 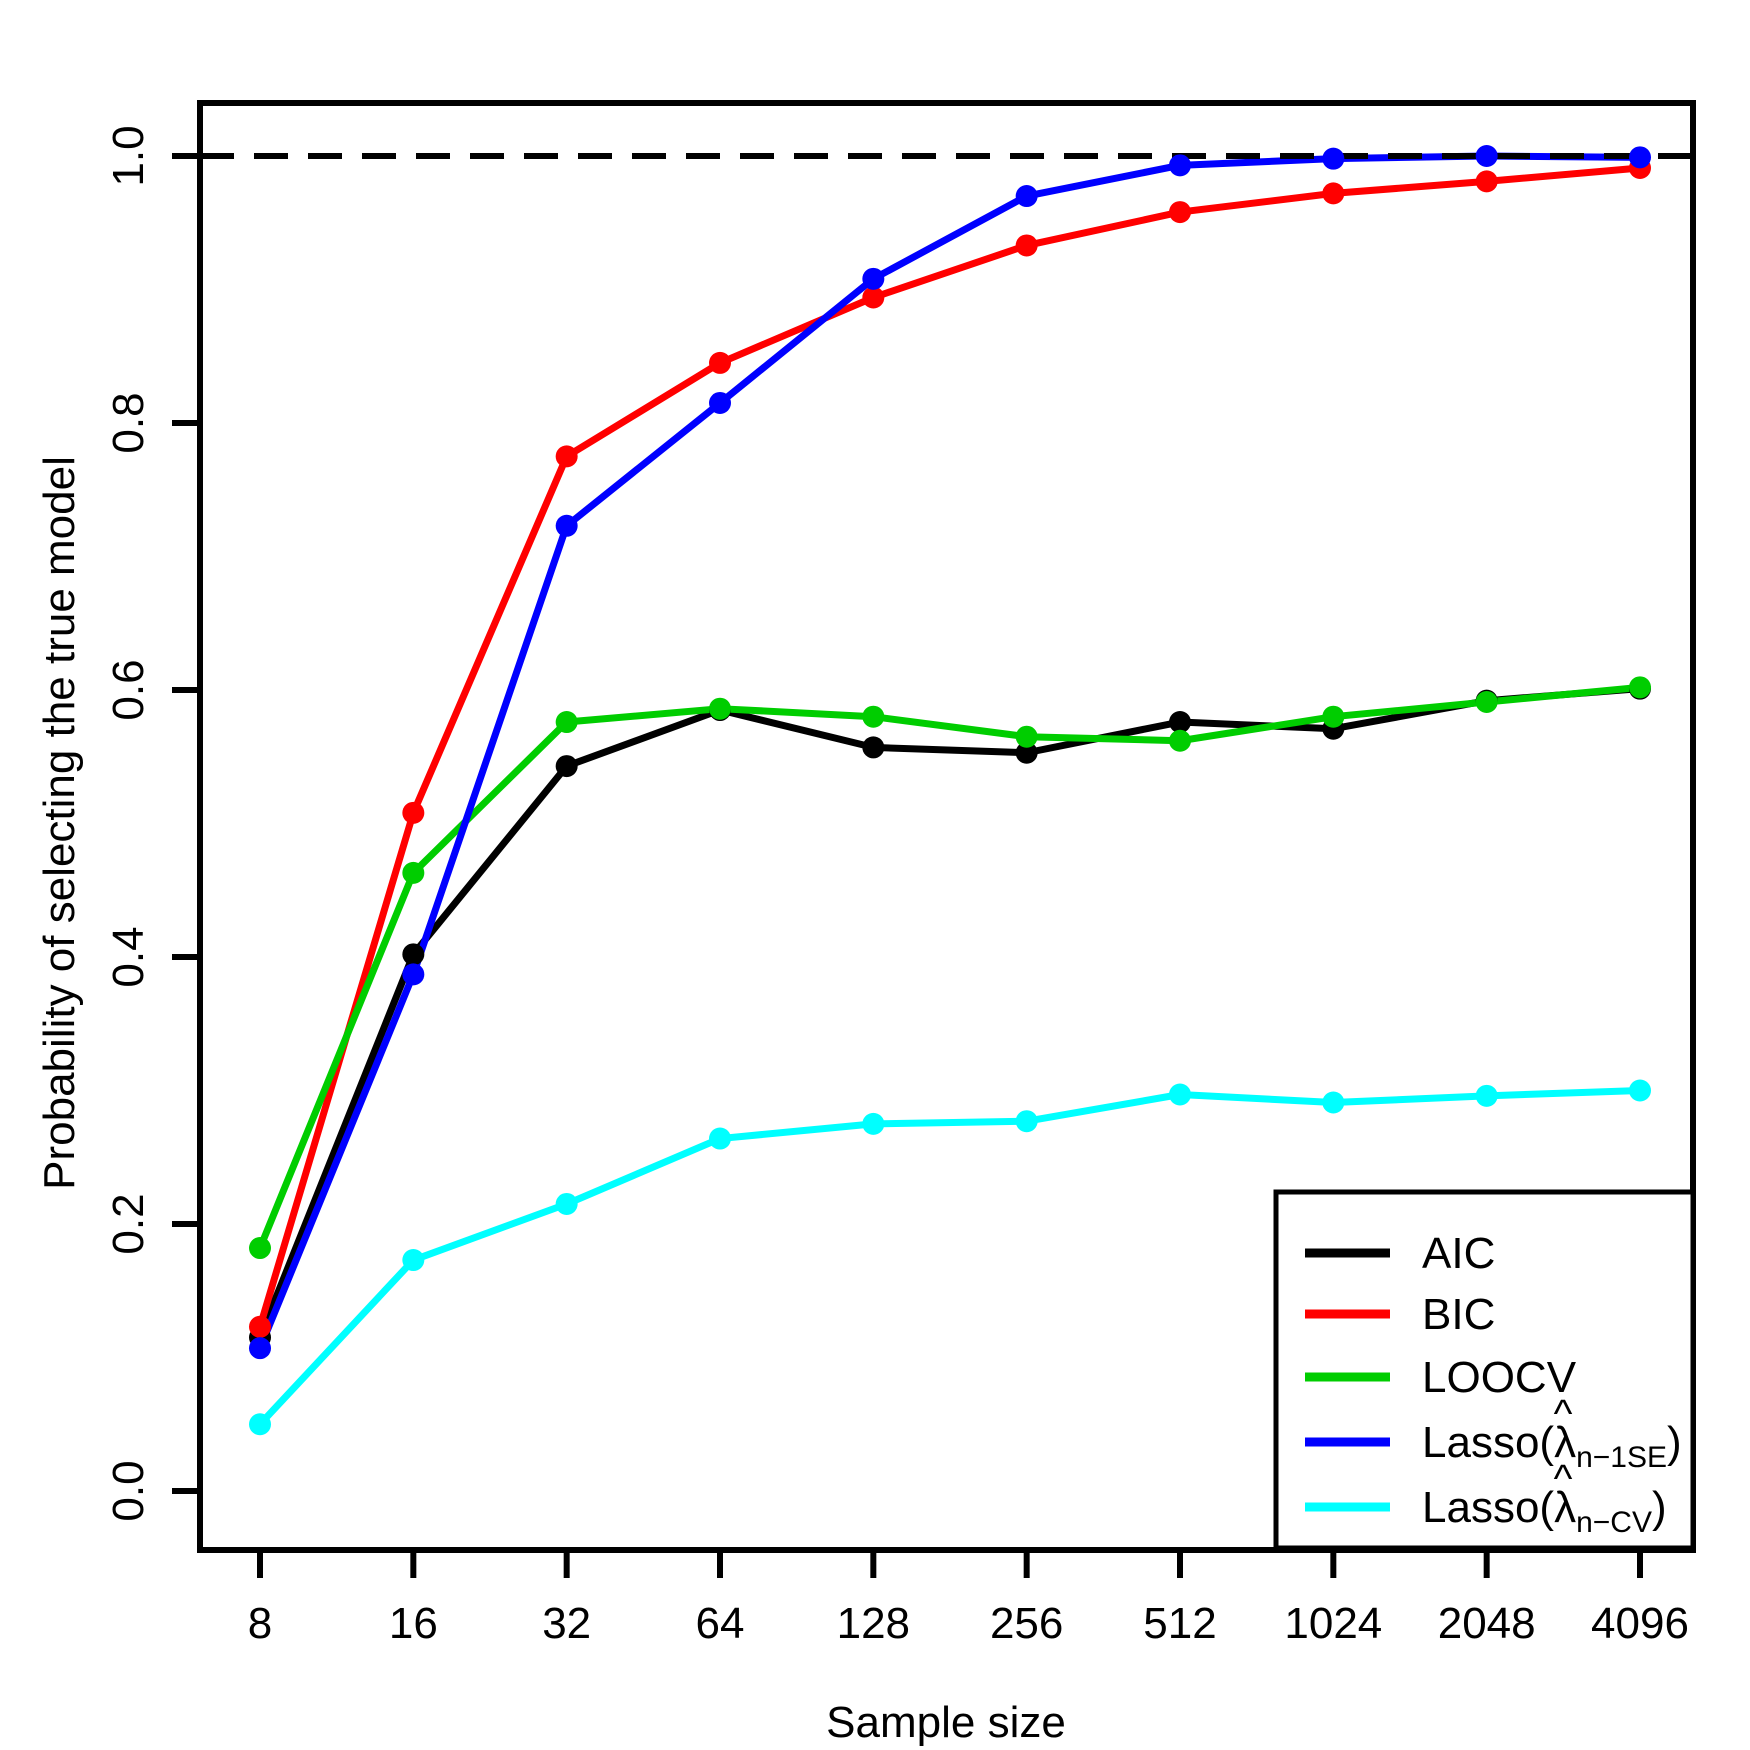 I want to click on point-loocv-2048, so click(x=1486, y=702).